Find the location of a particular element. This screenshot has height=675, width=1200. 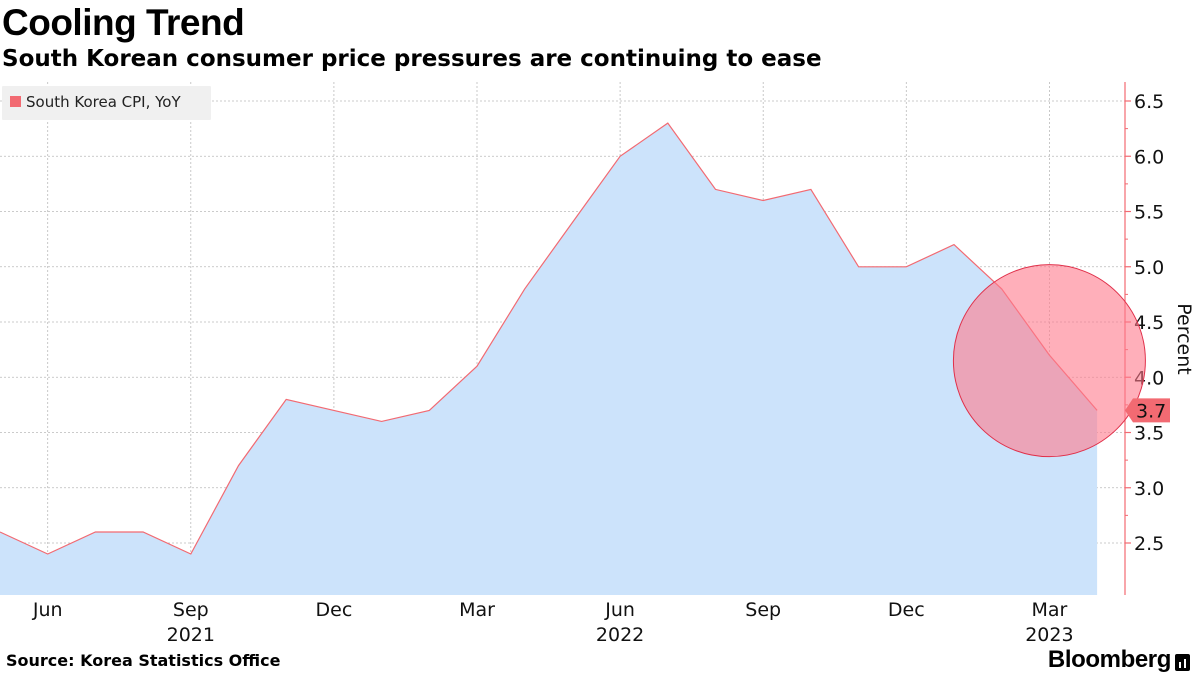

last-value-label: 3.7 is located at coordinates (1151, 411).